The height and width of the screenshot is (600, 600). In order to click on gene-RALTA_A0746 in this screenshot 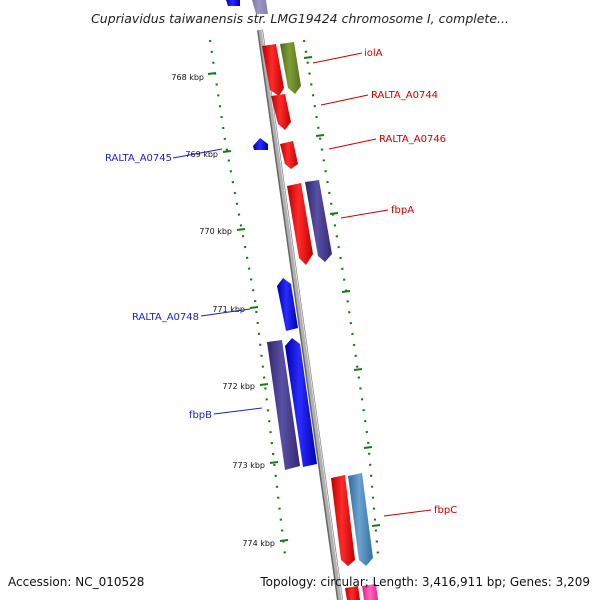, I will do `click(289, 155)`.